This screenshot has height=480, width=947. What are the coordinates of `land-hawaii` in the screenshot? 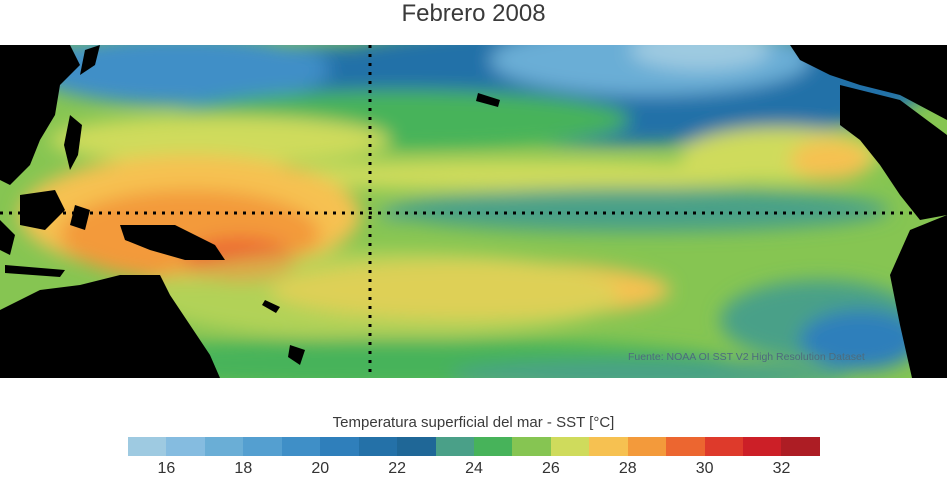 It's located at (488, 100).